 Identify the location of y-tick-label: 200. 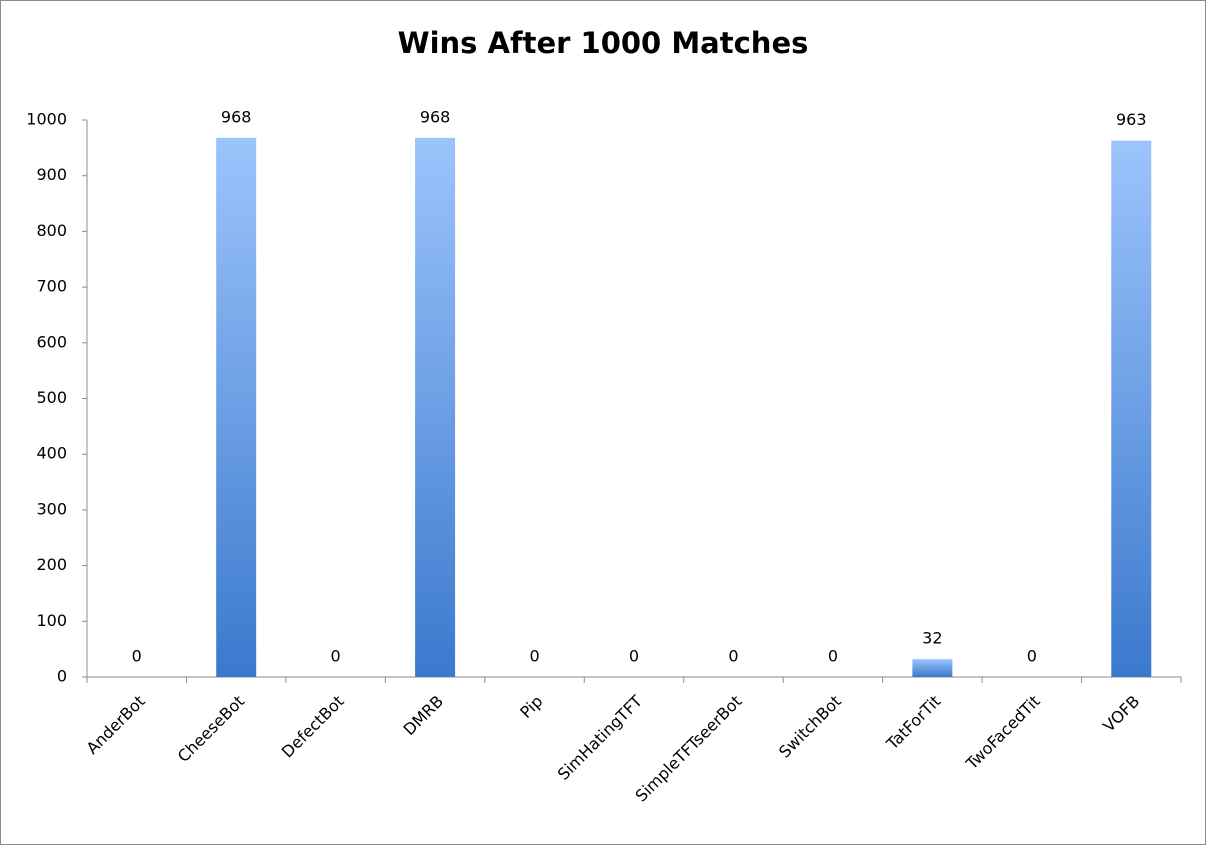
(51, 564).